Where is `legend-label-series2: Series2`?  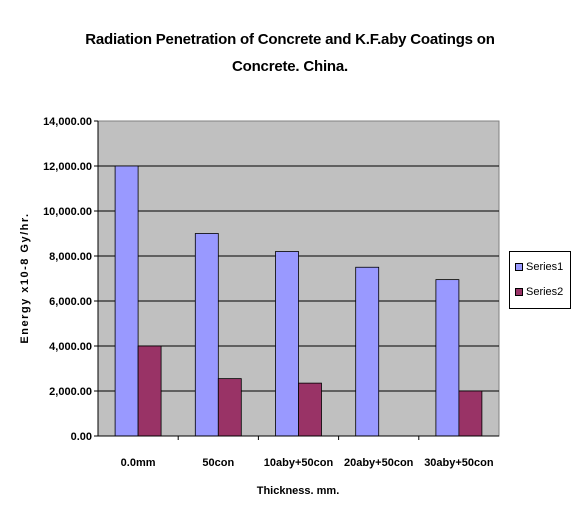 legend-label-series2: Series2 is located at coordinates (545, 292).